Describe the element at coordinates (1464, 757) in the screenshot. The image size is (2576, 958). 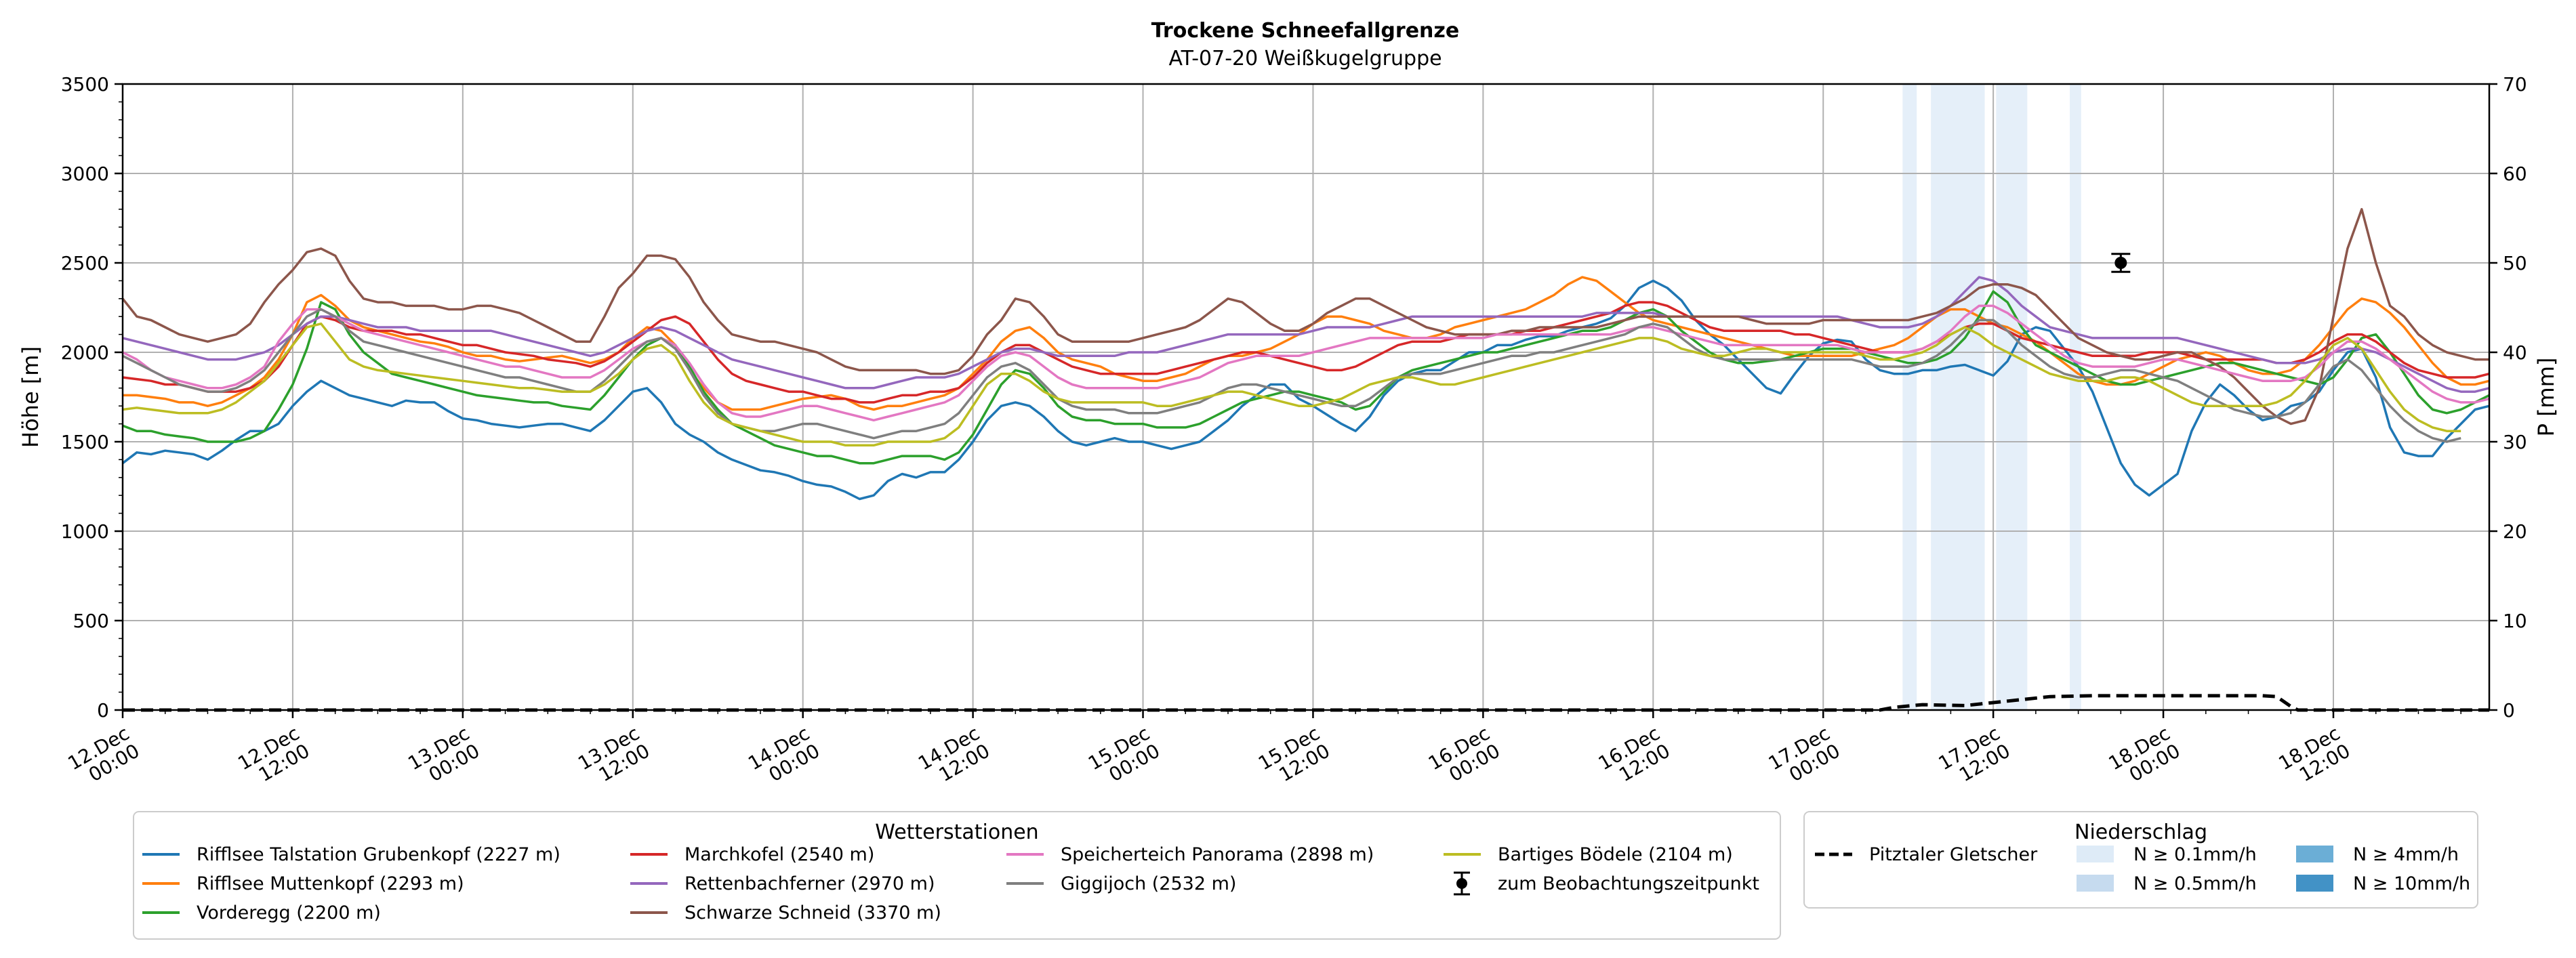
I see `x-tick-label-8: 16.Dec00:00` at that location.